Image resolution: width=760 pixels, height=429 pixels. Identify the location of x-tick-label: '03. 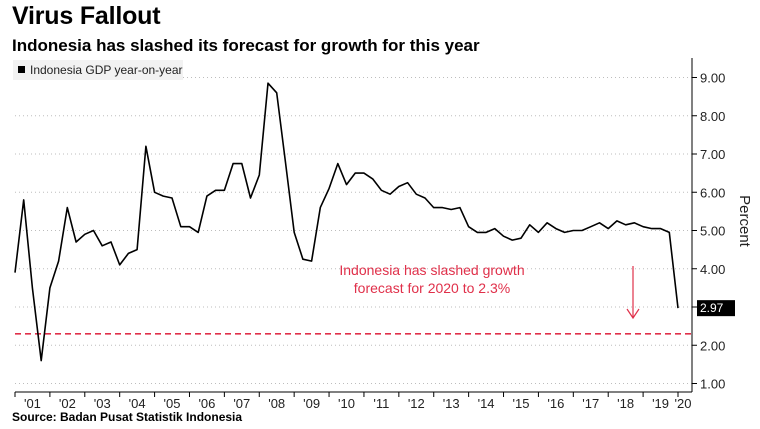
(102, 403).